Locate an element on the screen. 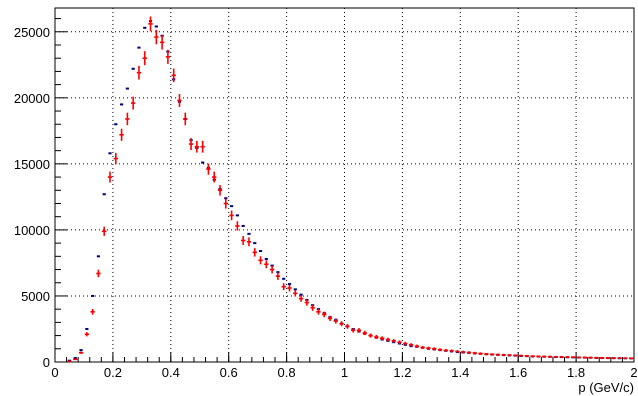 This screenshot has width=638, height=396. y-tick-label: 15000 is located at coordinates (32, 164).